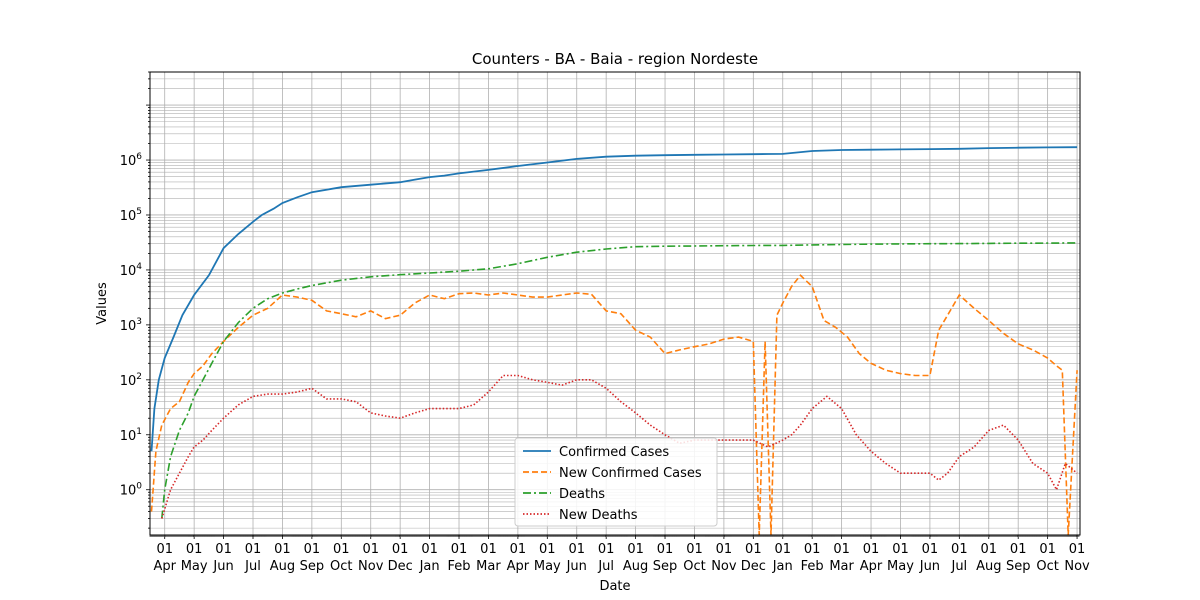  Describe the element at coordinates (582, 494) in the screenshot. I see `legend-label: Deaths` at that location.